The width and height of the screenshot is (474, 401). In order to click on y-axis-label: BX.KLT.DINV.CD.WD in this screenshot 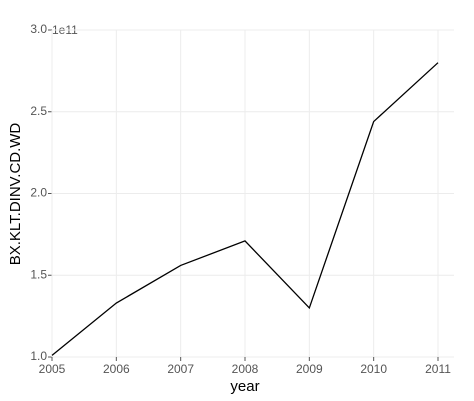, I will do `click(15, 194)`.